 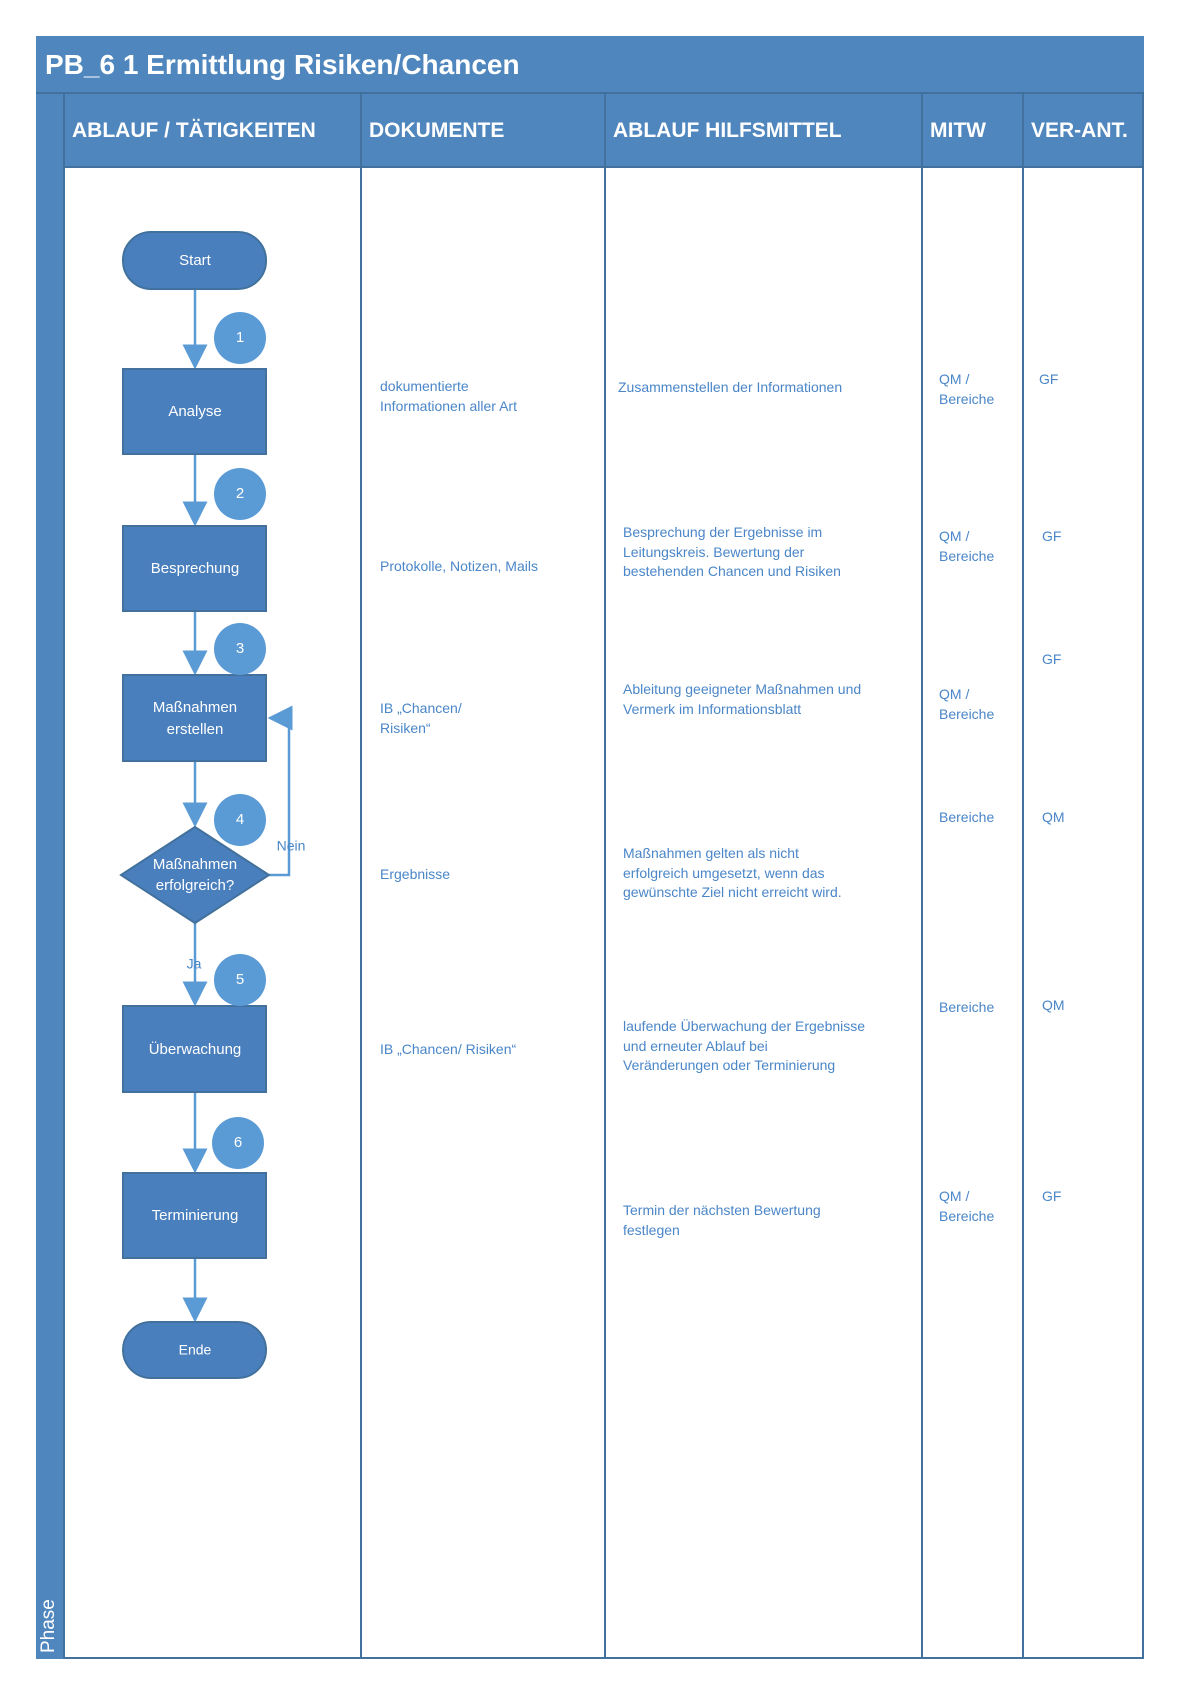 I want to click on step-ueberwachung, so click(x=194, y=1049).